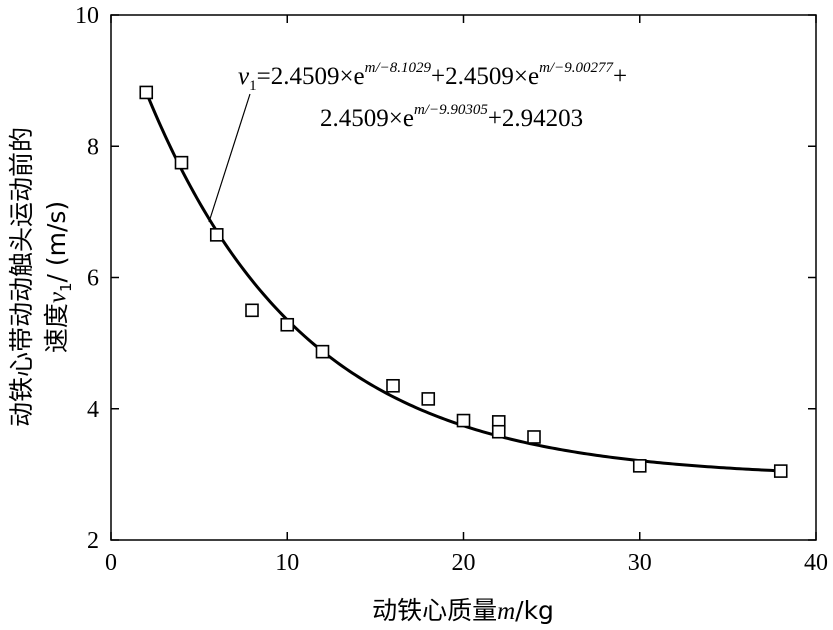 The image size is (833, 630). I want to click on y-title-line2: 速度v1/ (m/s), so click(58, 277).